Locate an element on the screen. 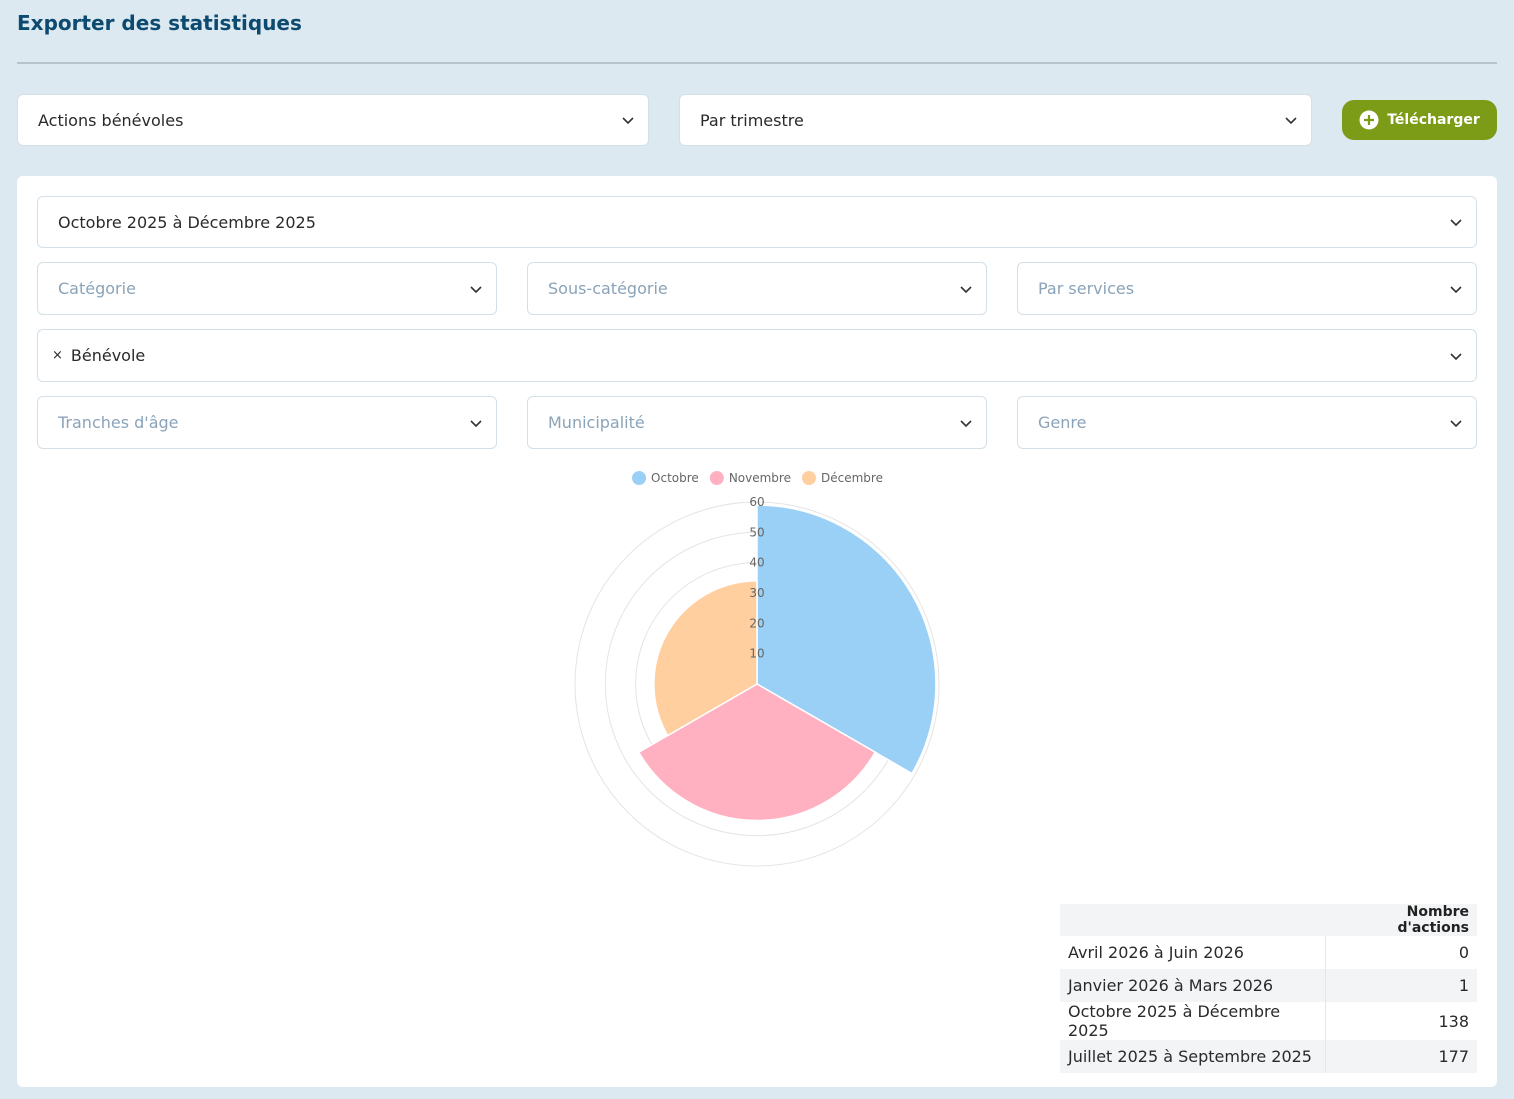 This screenshot has width=1514, height=1099. placeholder: Sous-catégorie is located at coordinates (608, 288).